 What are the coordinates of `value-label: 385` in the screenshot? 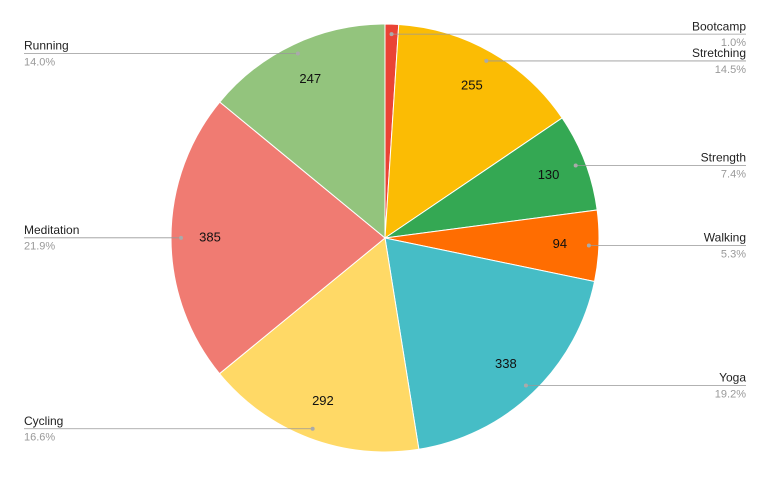 It's located at (210, 236).